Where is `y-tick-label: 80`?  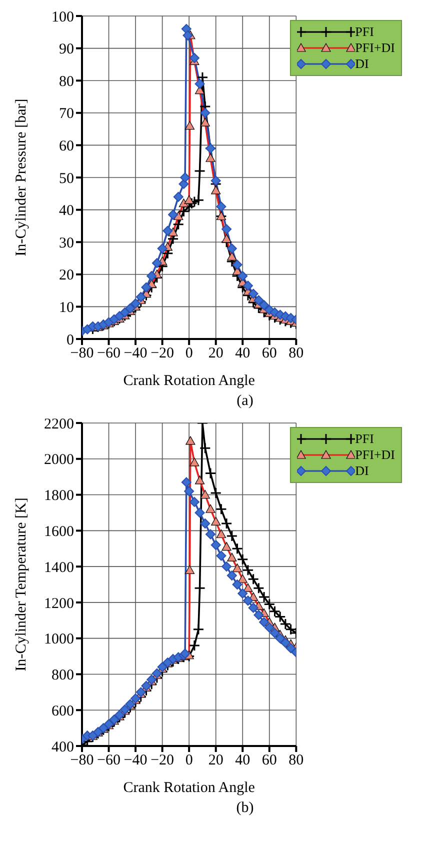 y-tick-label: 80 is located at coordinates (66, 82).